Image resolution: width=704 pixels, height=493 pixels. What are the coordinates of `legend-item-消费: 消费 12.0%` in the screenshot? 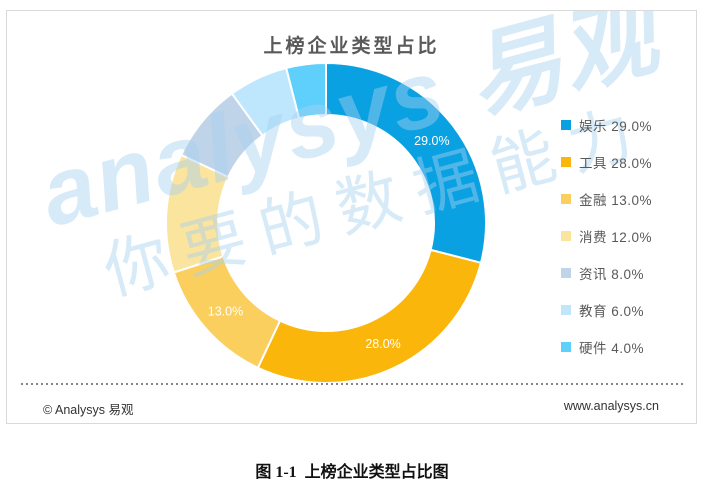 It's located at (606, 236).